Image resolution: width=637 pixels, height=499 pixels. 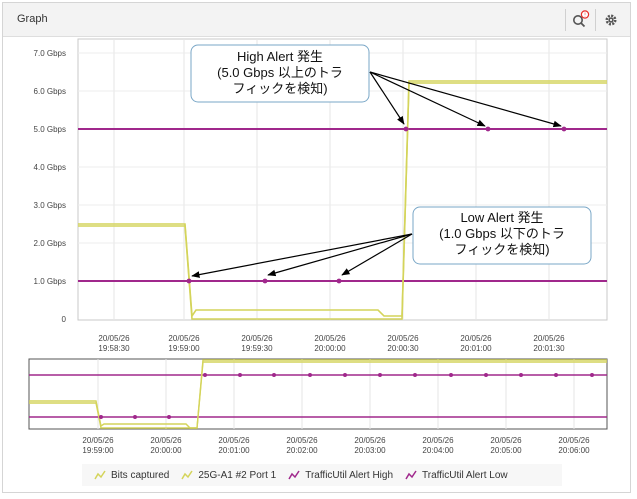 What do you see at coordinates (501, 217) in the screenshot?
I see `callout-low-line: Low Alert 発生` at bounding box center [501, 217].